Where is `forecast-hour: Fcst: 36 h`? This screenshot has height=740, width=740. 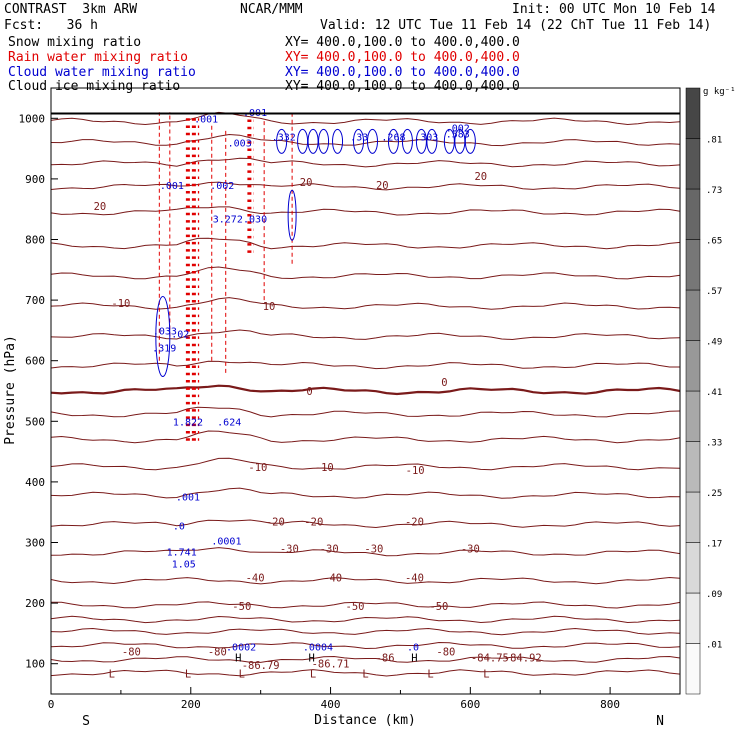
forecast-hour: Fcst: 36 h is located at coordinates (51, 25).